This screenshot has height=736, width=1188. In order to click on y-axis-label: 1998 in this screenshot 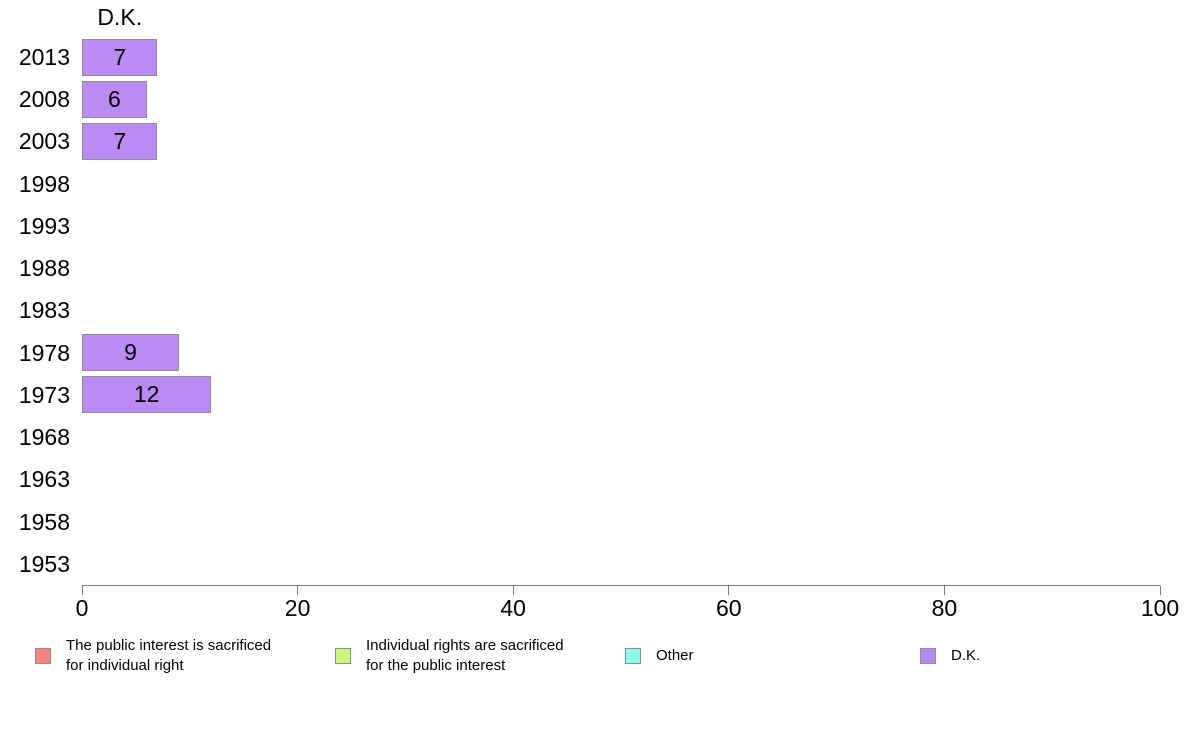, I will do `click(44, 183)`.